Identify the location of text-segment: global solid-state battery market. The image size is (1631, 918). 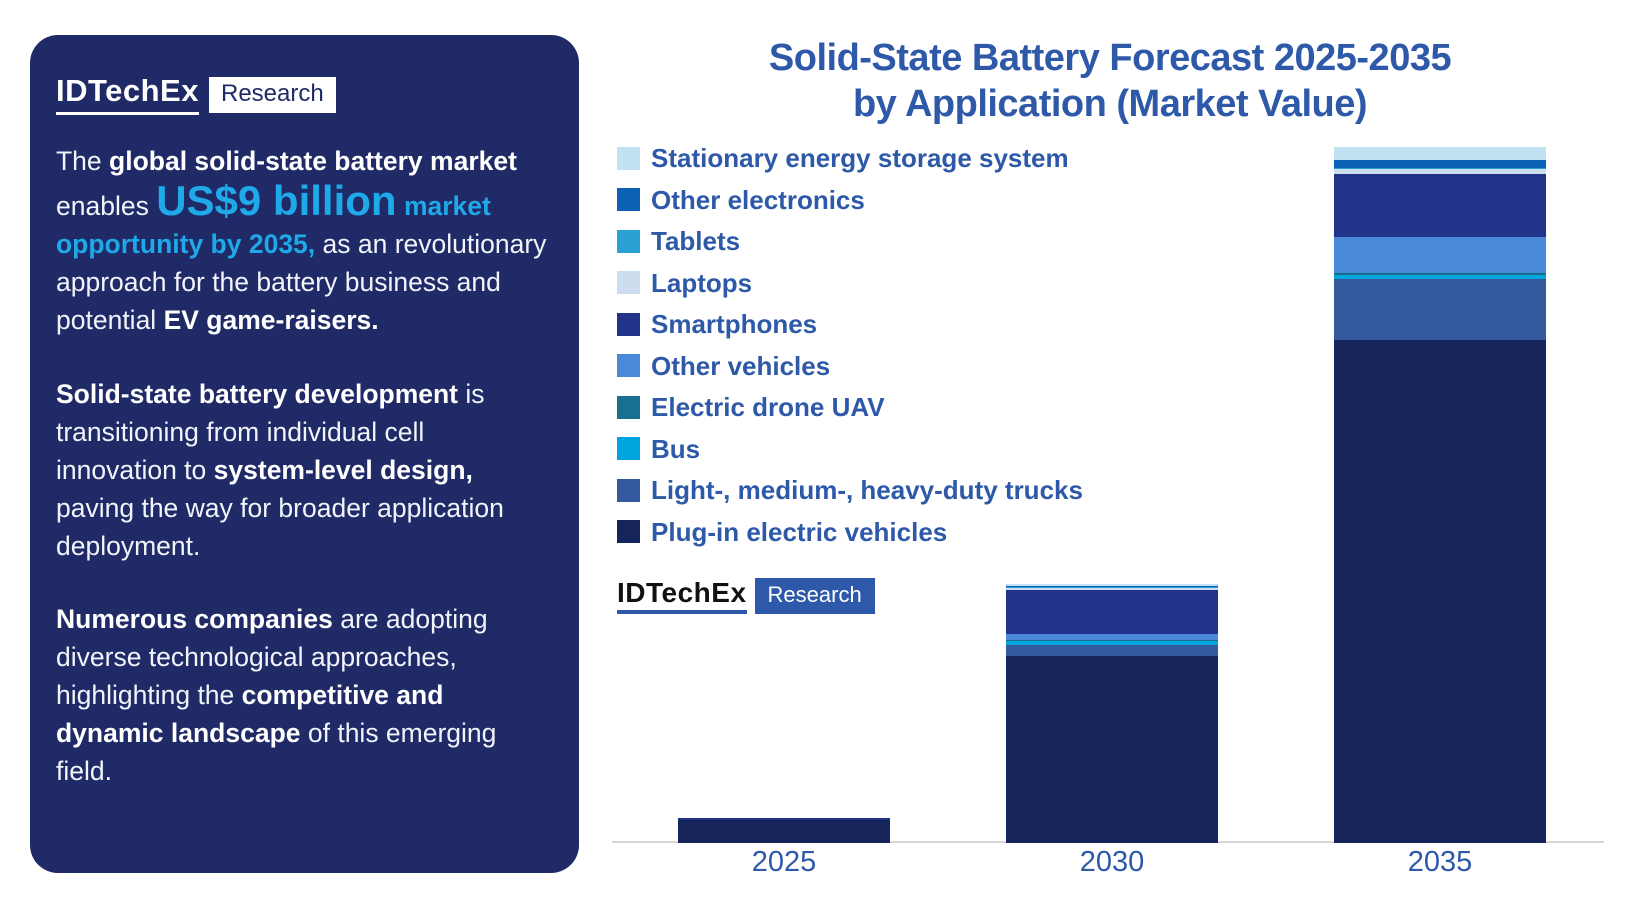
(313, 160).